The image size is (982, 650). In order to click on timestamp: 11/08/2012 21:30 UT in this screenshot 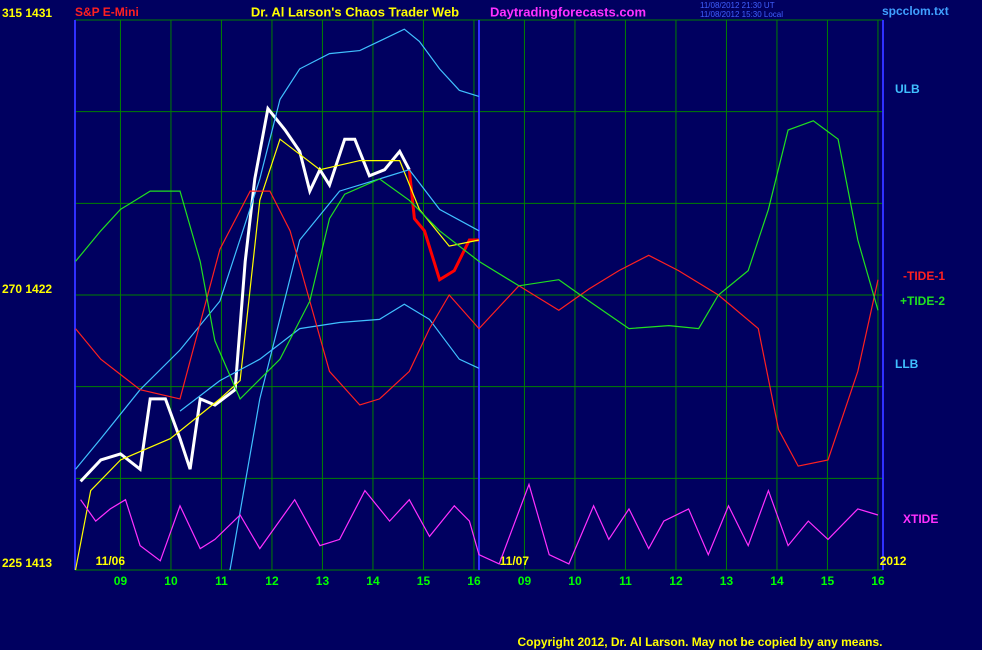, I will do `click(737, 5)`.